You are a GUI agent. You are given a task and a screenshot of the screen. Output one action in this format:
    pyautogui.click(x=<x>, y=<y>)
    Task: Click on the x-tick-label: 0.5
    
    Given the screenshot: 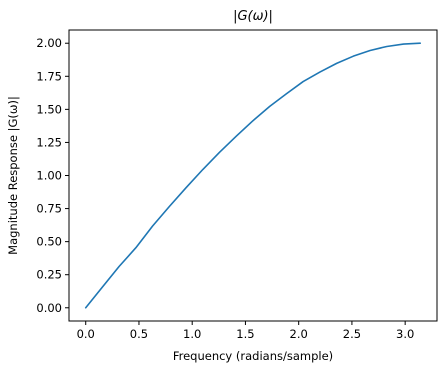 What is the action you would take?
    pyautogui.click(x=139, y=334)
    